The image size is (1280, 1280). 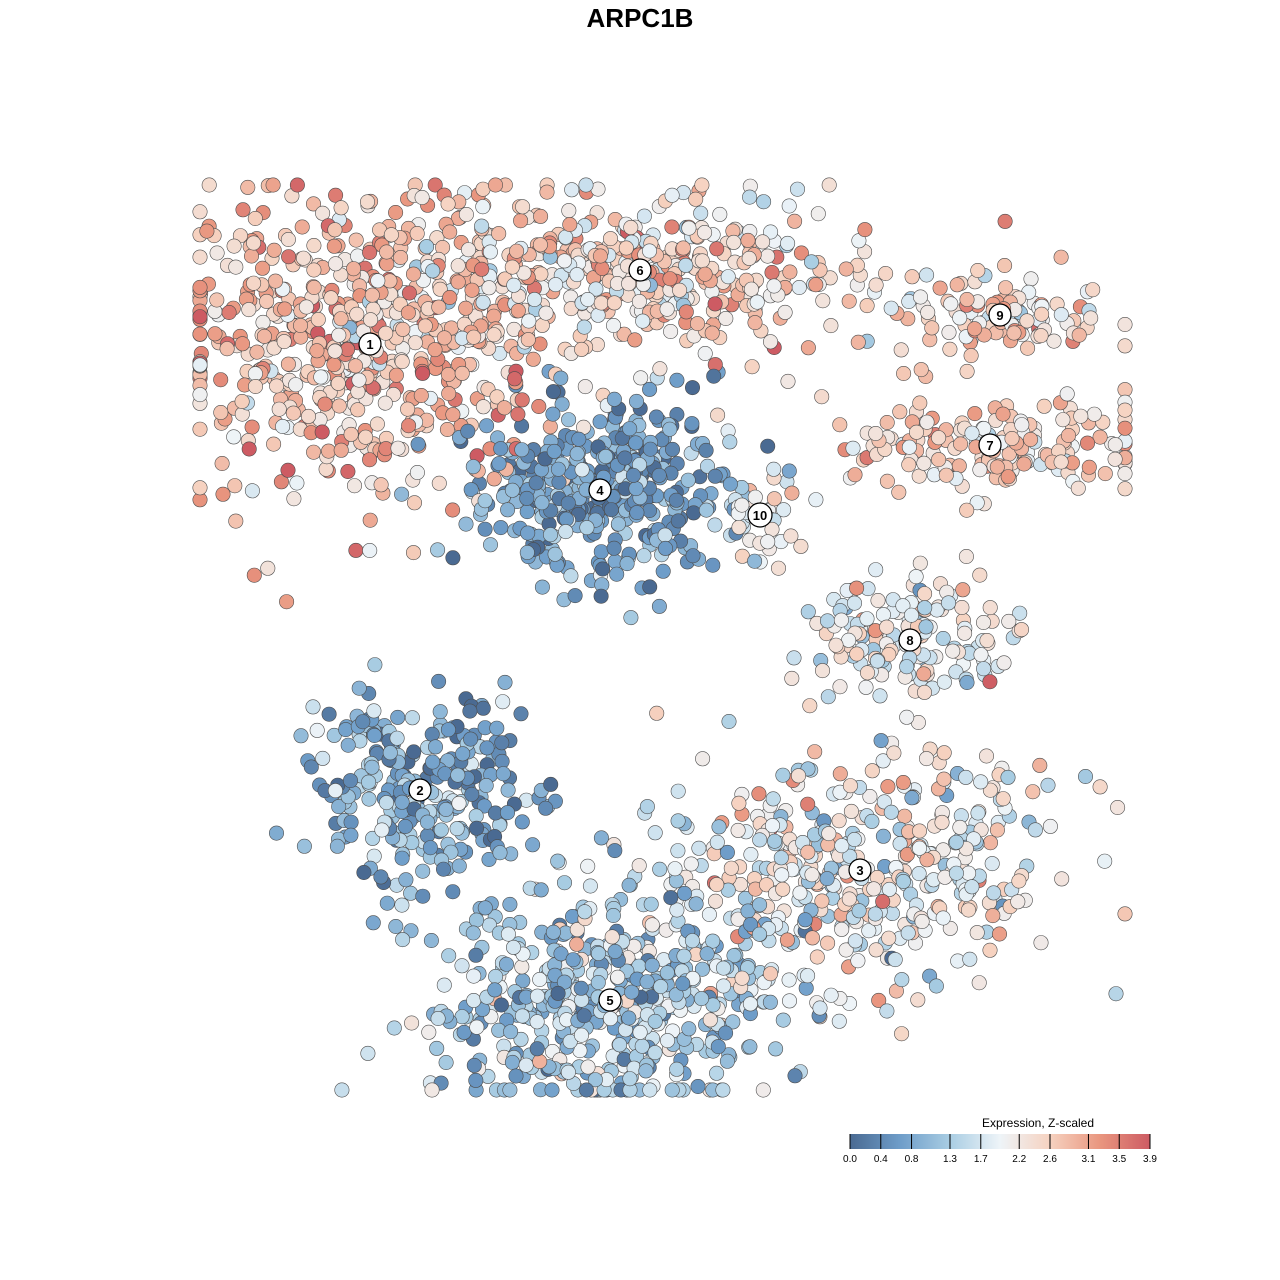 What do you see at coordinates (600, 490) in the screenshot?
I see `cluster-label-text: 4` at bounding box center [600, 490].